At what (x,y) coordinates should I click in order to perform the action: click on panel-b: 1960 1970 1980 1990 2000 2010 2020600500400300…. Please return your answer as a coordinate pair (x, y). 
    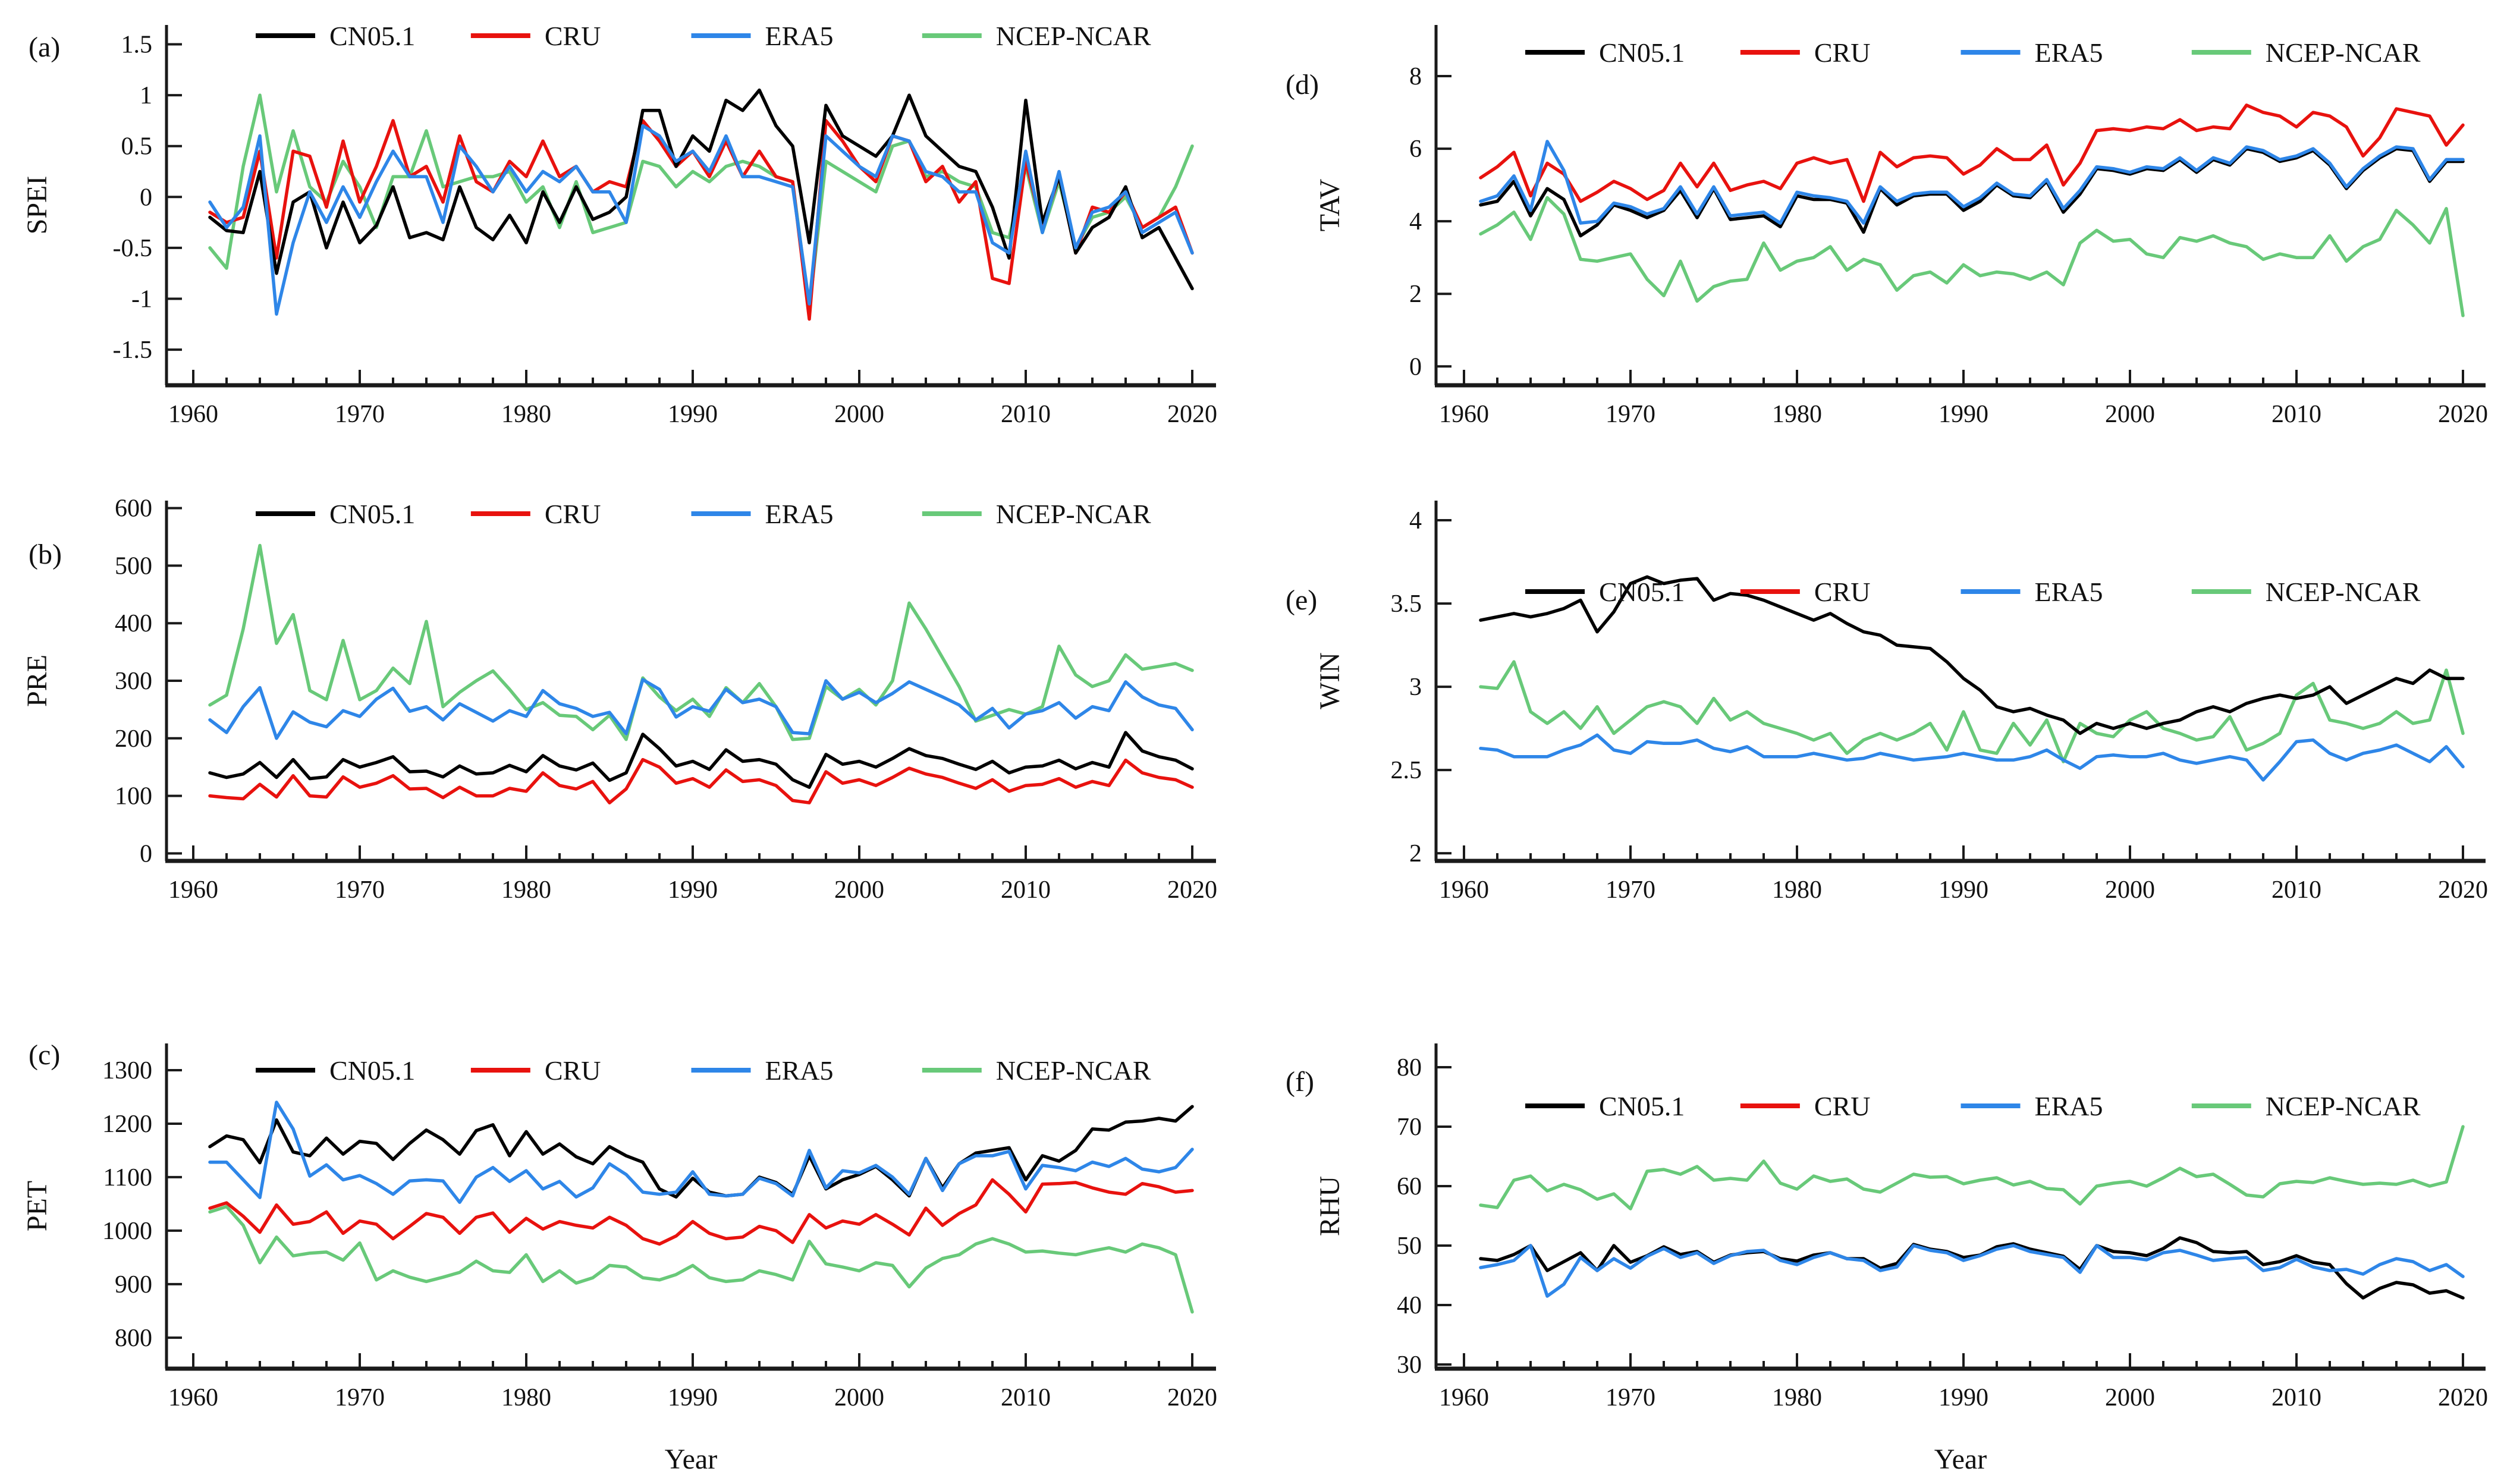
    Looking at the image, I should click on (619, 699).